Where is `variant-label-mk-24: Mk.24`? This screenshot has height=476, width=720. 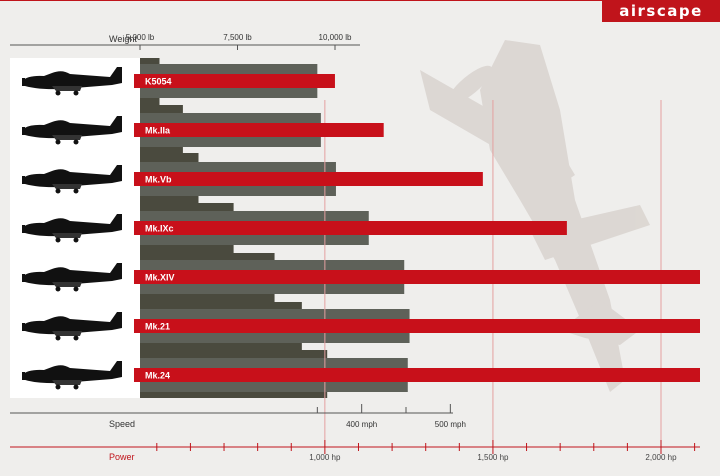 variant-label-mk-24: Mk.24 is located at coordinates (157, 376).